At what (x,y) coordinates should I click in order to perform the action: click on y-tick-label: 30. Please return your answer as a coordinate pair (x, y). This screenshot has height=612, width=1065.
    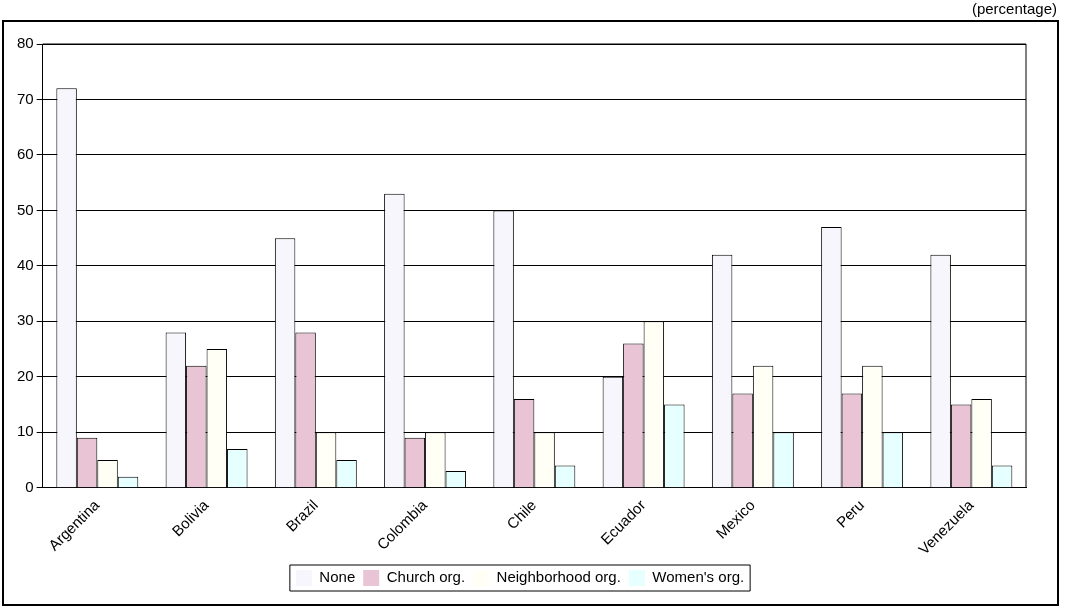
    Looking at the image, I should click on (25, 320).